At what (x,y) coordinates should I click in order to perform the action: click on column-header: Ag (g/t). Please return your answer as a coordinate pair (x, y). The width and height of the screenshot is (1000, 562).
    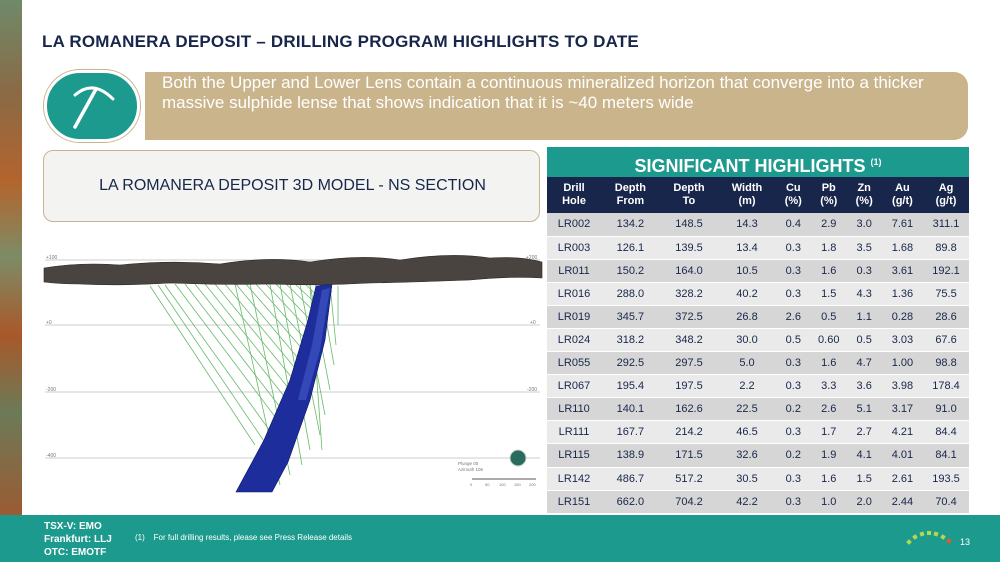
    Looking at the image, I should click on (946, 195).